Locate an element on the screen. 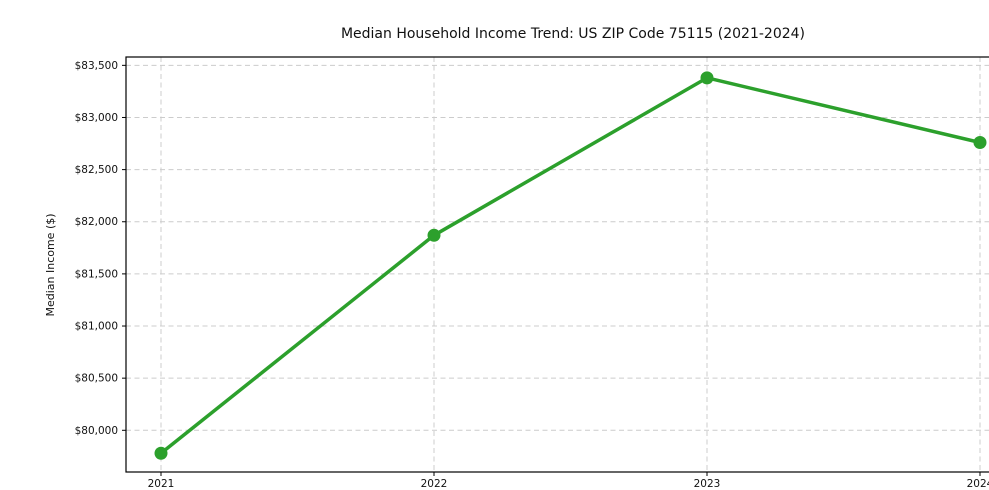 This screenshot has width=989, height=490. y-axis-label: Median Income ($) is located at coordinates (50, 264).